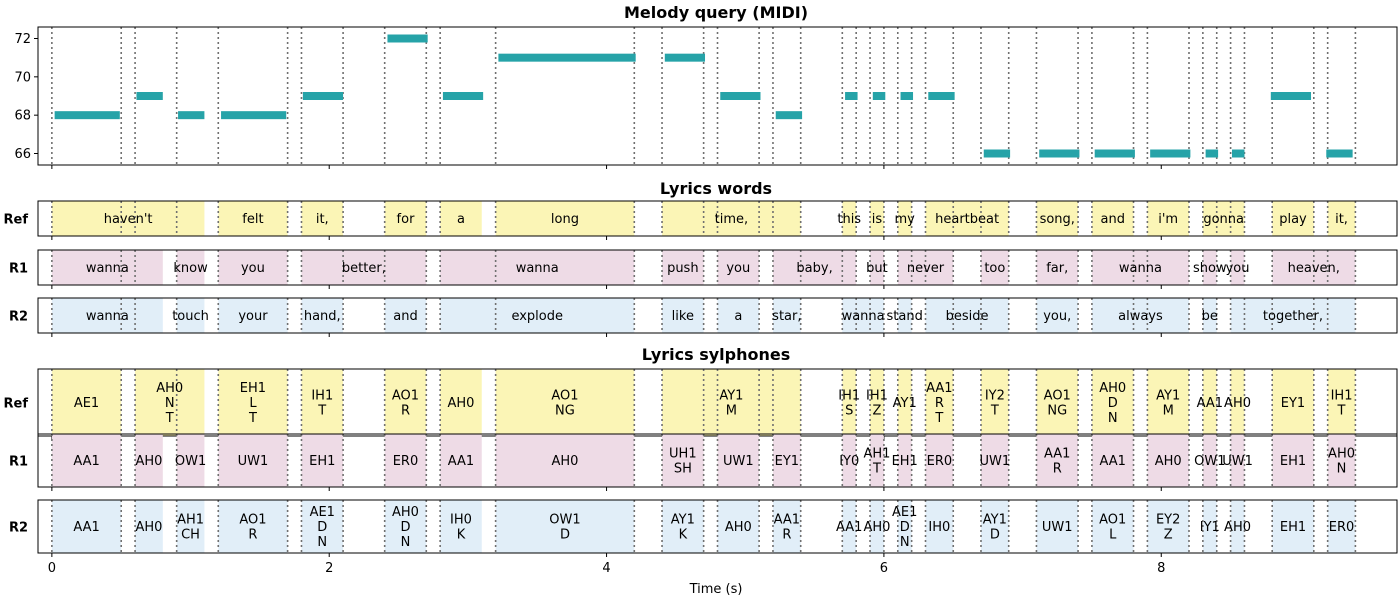  I want to click on y-tick-label: 66, so click(22, 154).